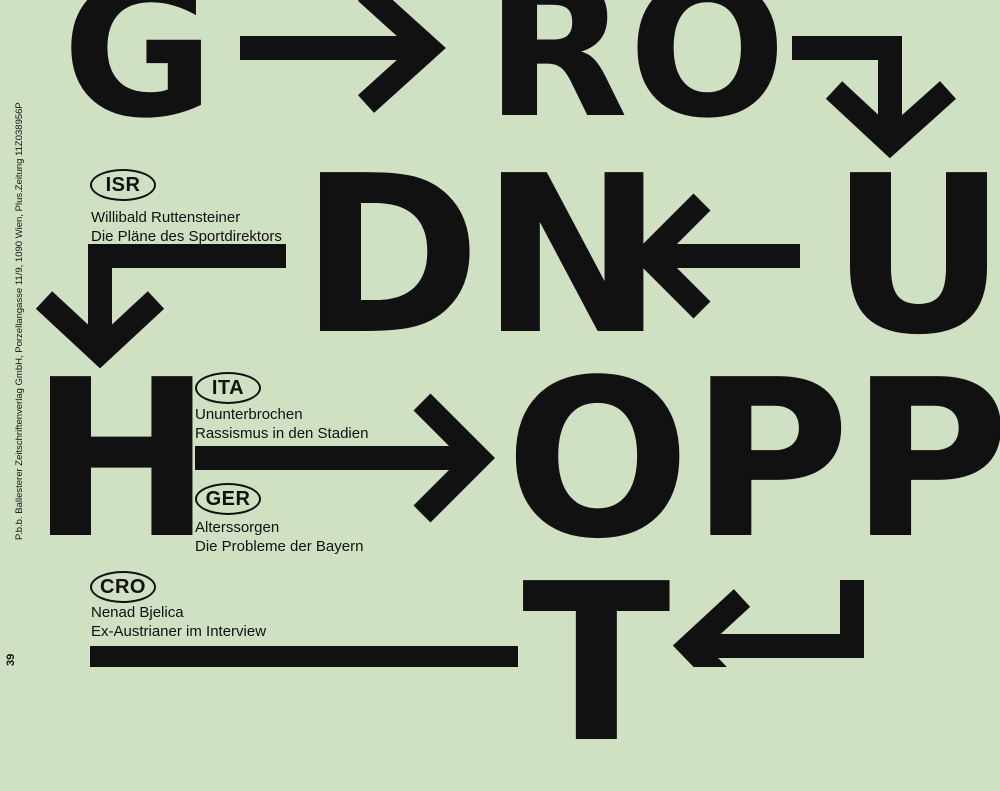 This screenshot has width=1000, height=791. What do you see at coordinates (249, 414) in the screenshot?
I see `story-title: Ununterbrochen` at bounding box center [249, 414].